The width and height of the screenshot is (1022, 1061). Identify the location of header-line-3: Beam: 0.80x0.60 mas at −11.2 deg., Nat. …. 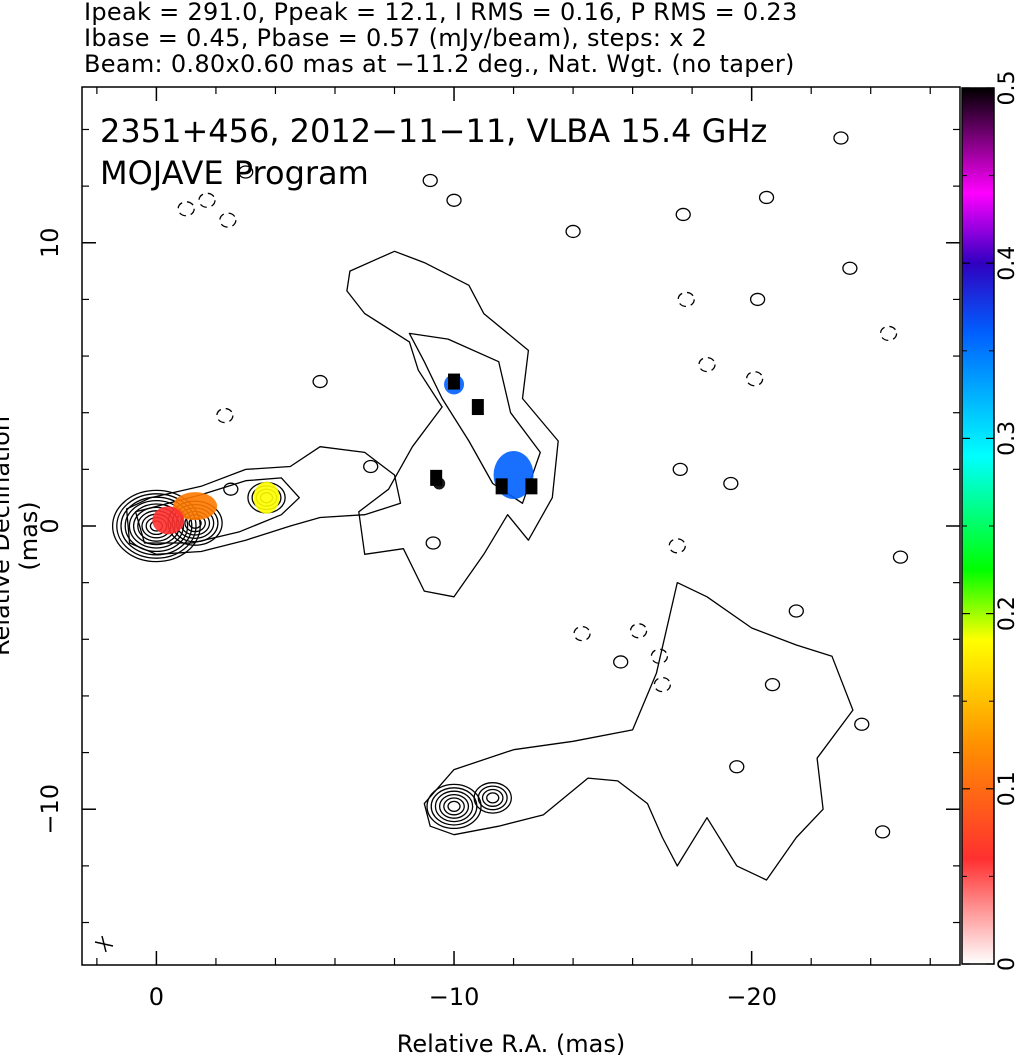
(439, 64).